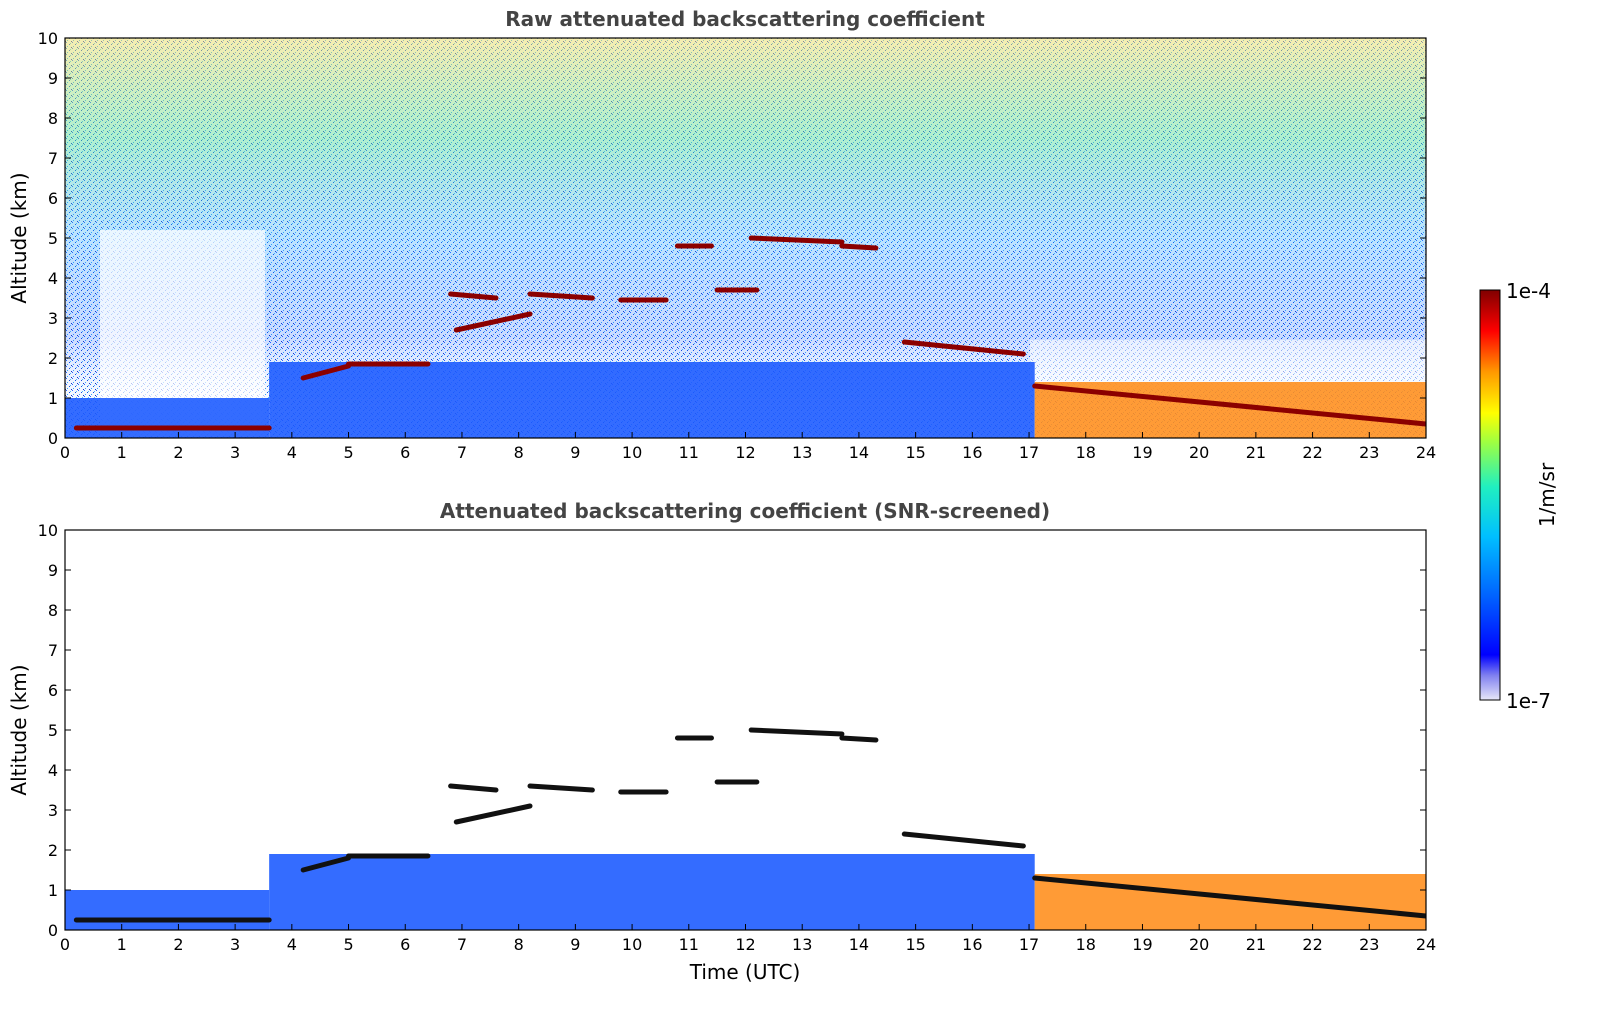 Image resolution: width=1606 pixels, height=1020 pixels. I want to click on x-tick-label: 8, so click(519, 944).